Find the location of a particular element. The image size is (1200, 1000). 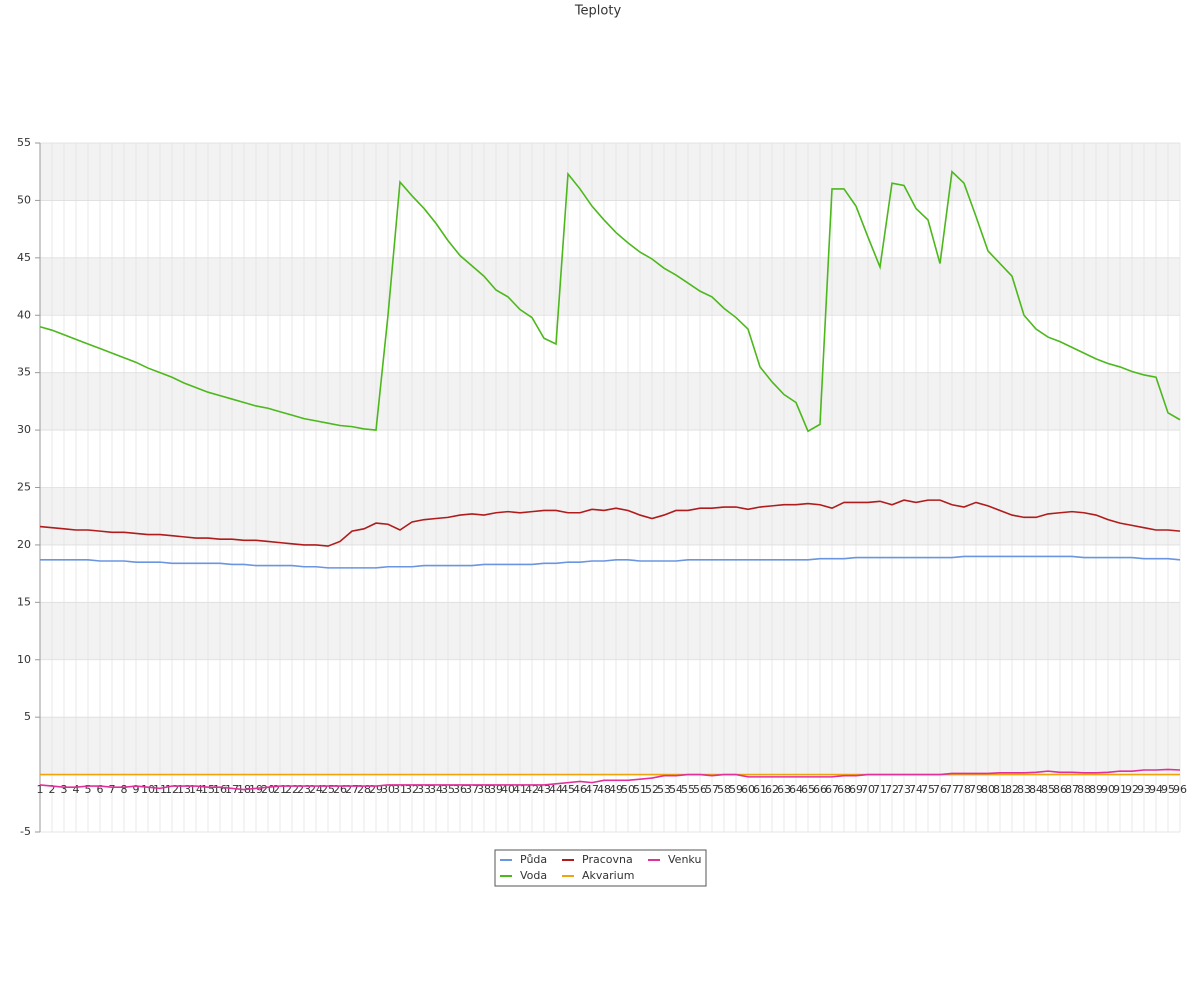

x-tick-label: 77 is located at coordinates (952, 789).